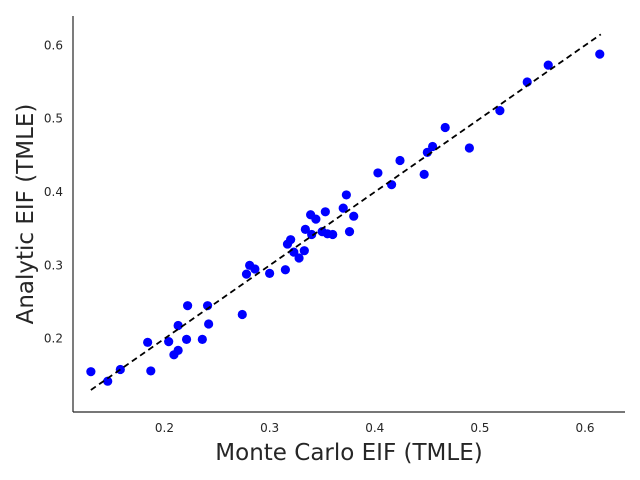  Describe the element at coordinates (584, 428) in the screenshot. I see `x-tick-label: 0.6` at that location.